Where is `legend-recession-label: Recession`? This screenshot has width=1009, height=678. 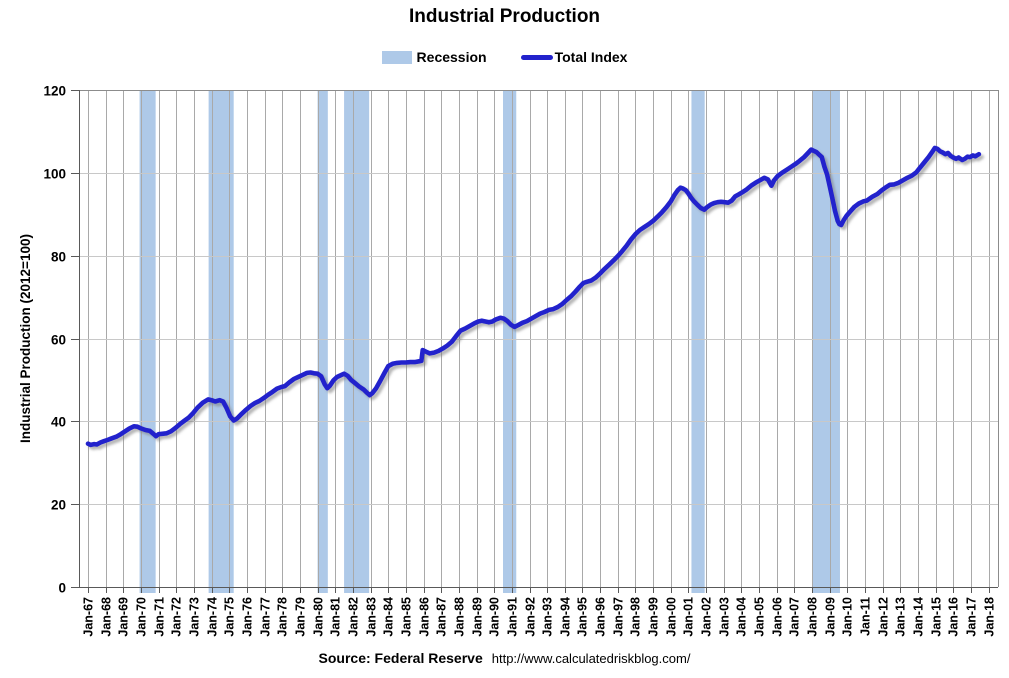
legend-recession-label: Recession is located at coordinates (451, 57).